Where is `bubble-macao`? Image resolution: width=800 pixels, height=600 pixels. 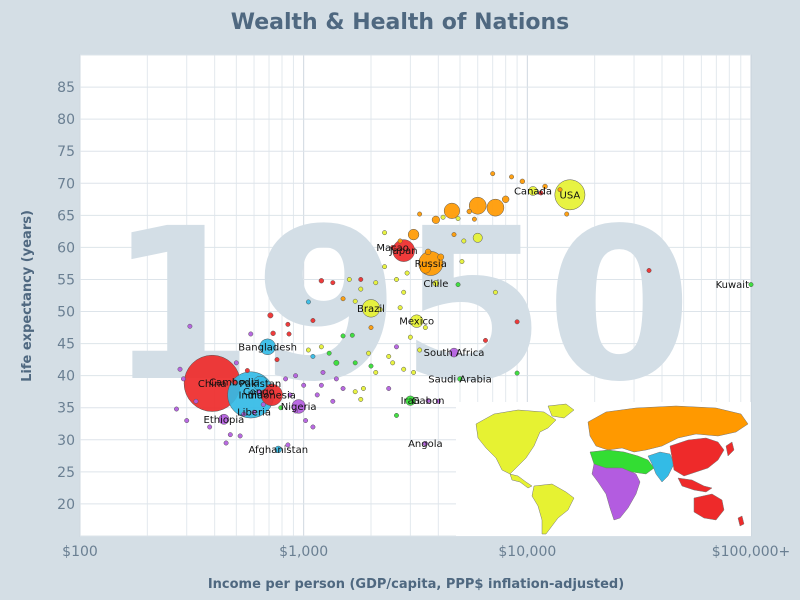
bubble-macao is located at coordinates (393, 247).